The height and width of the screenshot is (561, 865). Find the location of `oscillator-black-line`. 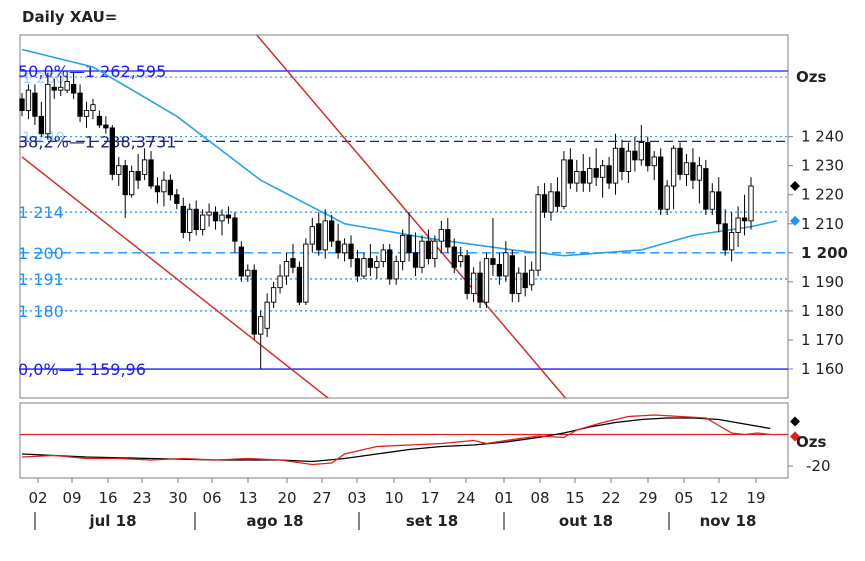

oscillator-black-line is located at coordinates (396, 440).